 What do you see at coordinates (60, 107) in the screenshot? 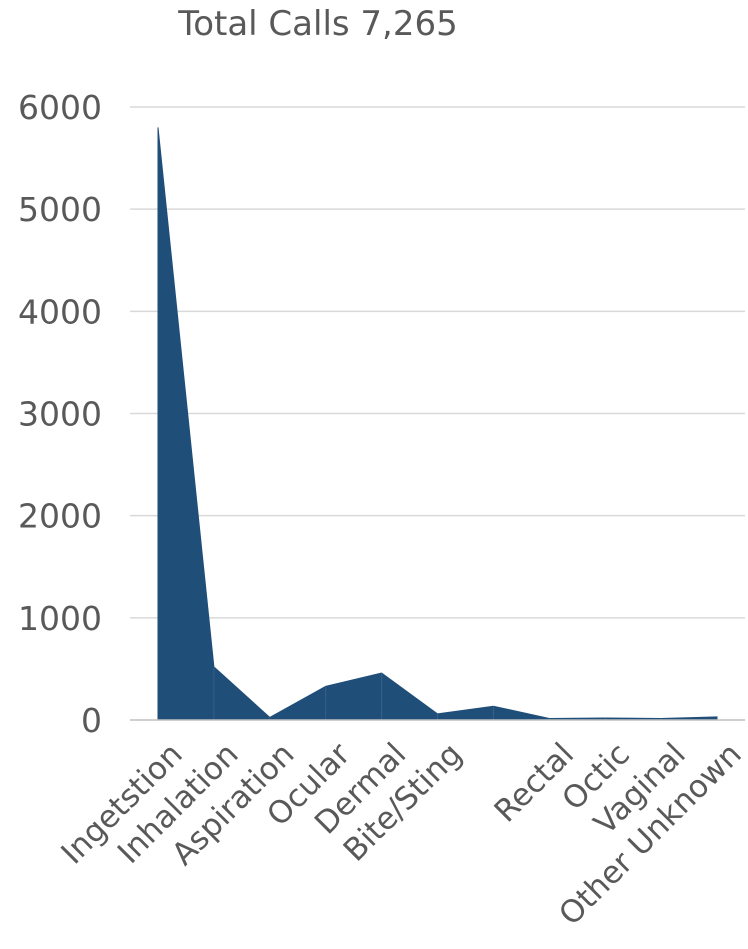
I see `y-tick-label: 6000` at bounding box center [60, 107].